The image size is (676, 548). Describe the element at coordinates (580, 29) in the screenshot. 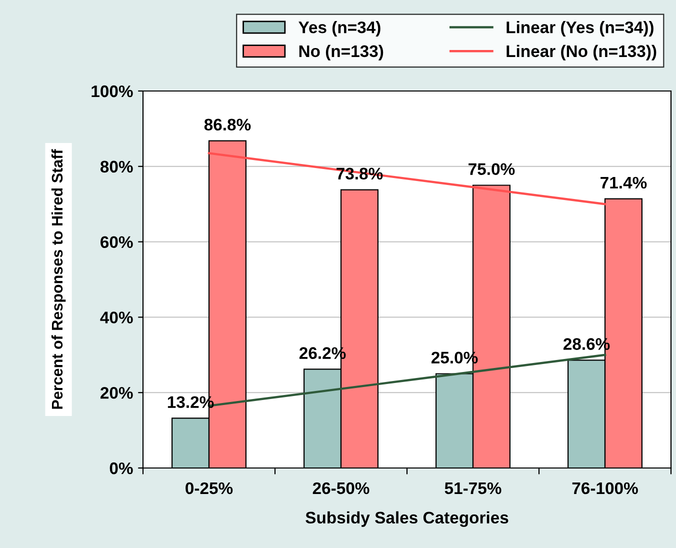

I see `legend-label: Linear (Yes (n=34))` at that location.